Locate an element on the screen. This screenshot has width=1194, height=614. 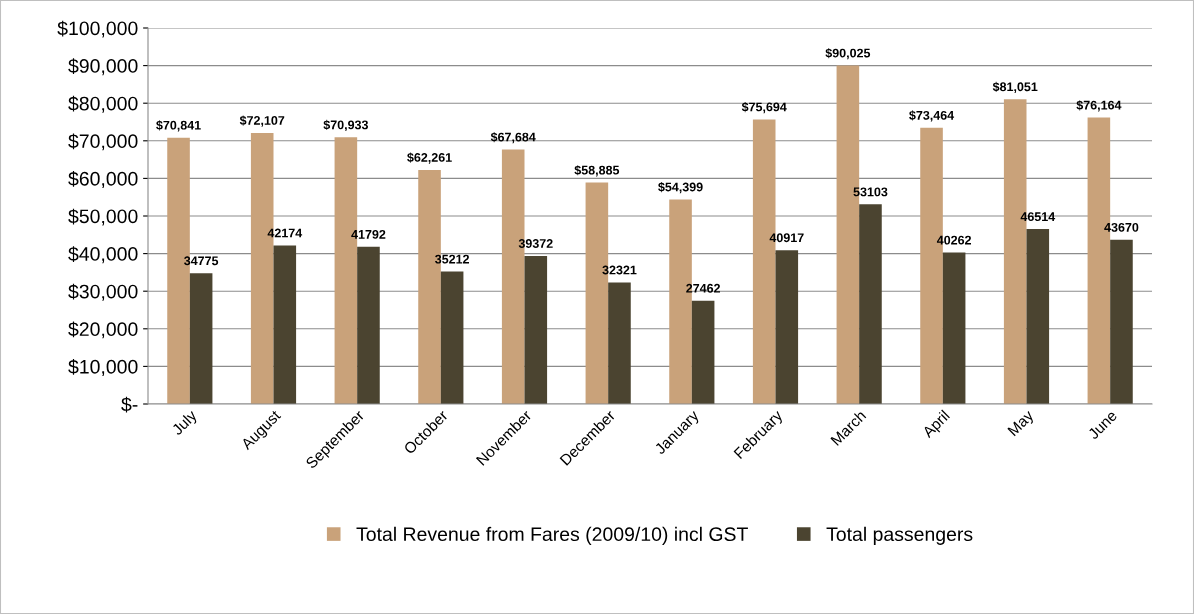
y-tick-label: $100,000 is located at coordinates (97, 29).